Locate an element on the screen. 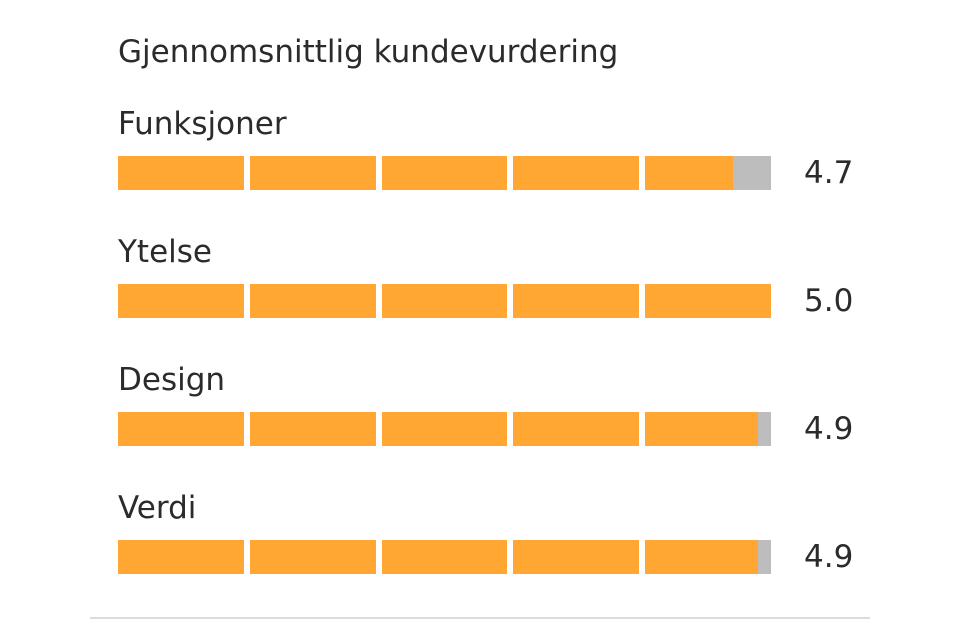  rating-value: 5.0 is located at coordinates (829, 301).